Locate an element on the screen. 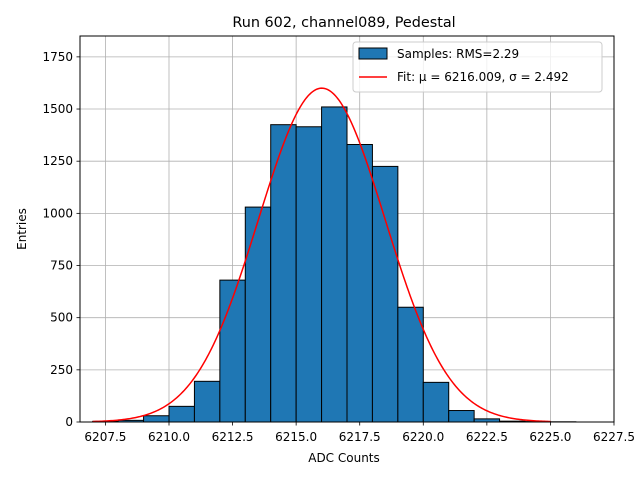 Image resolution: width=640 pixels, height=480 pixels. legend-label-fit: Fit: μ = 6216.009, σ = 2.492 is located at coordinates (483, 77).